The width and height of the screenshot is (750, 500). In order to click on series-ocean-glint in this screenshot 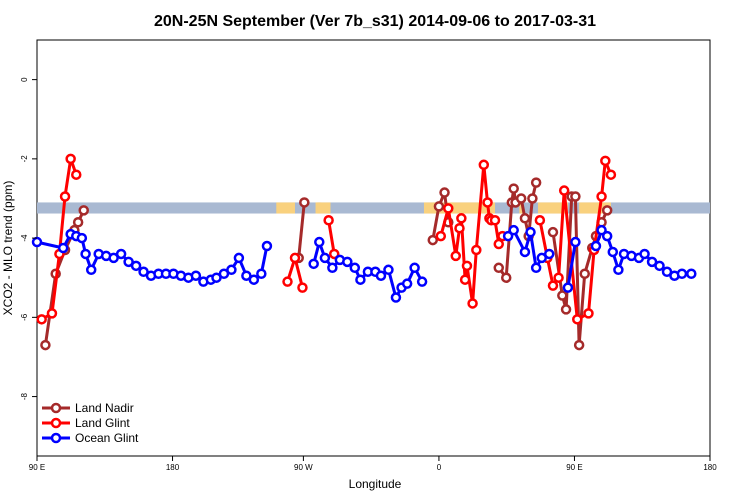, I will do `click(364, 263)`.